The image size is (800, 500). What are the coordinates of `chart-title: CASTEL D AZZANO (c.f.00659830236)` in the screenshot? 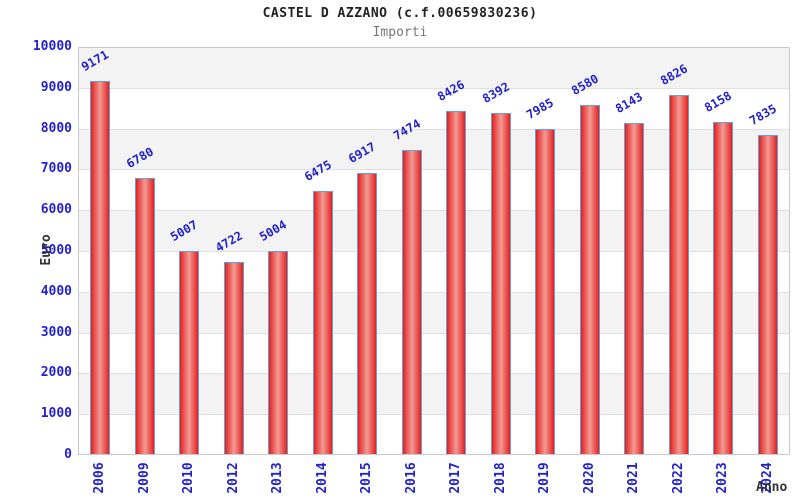 It's located at (400, 13).